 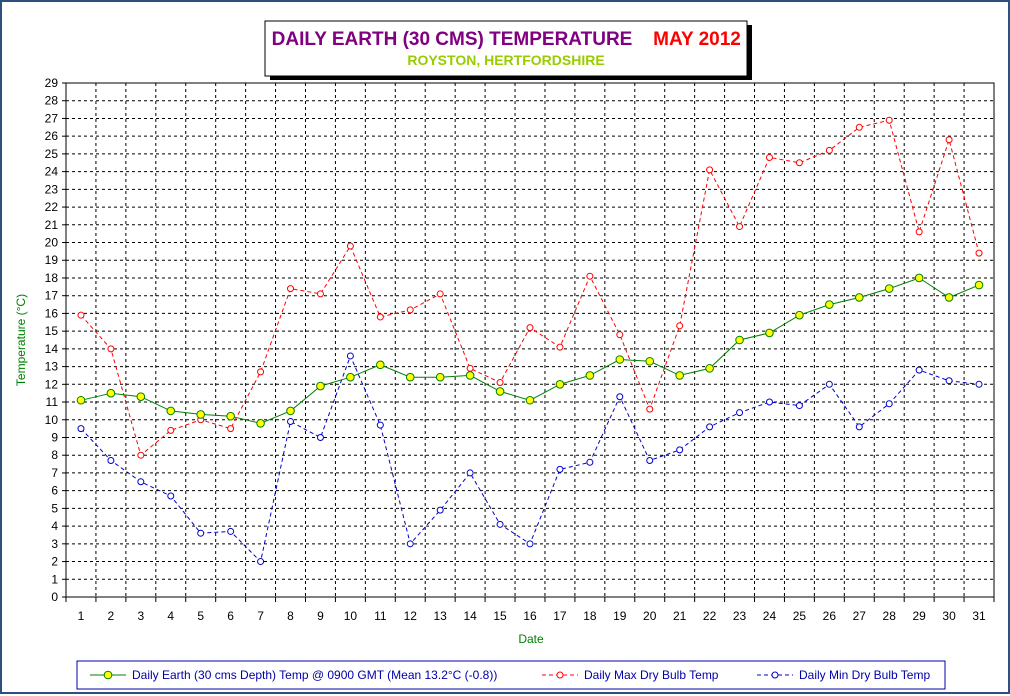 I want to click on x-tick-label: 25, so click(x=800, y=616).